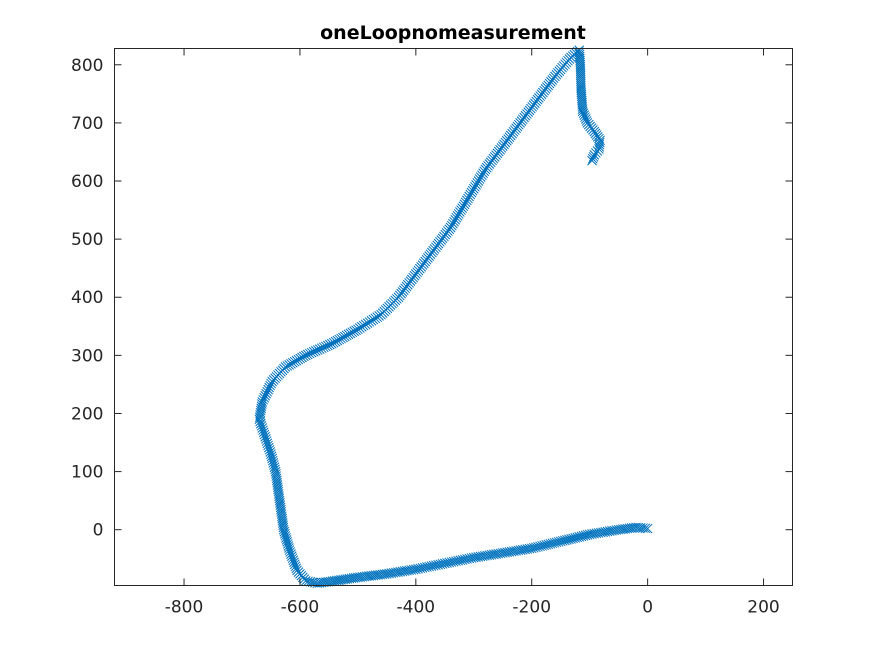  I want to click on x-tick-label: -400, so click(416, 608).